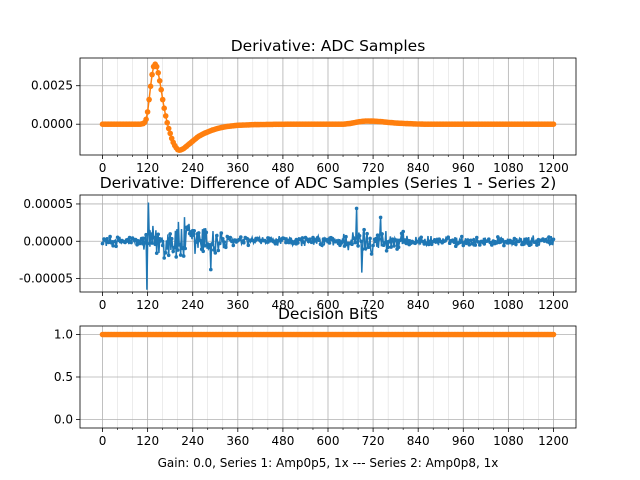 Image resolution: width=640 pixels, height=480 pixels. Describe the element at coordinates (282, 168) in the screenshot. I see `x-tick-label: 480` at that location.